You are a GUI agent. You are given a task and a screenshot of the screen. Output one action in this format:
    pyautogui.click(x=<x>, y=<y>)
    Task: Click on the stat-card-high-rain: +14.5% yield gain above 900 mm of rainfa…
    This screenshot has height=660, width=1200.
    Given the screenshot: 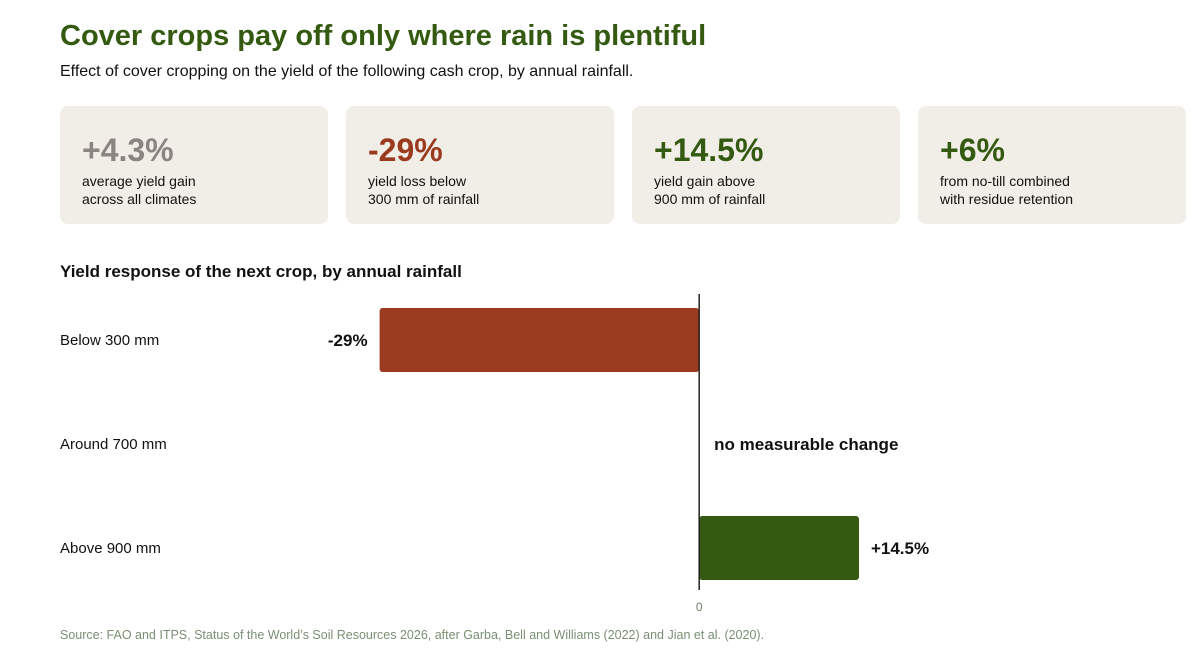 What is the action you would take?
    pyautogui.click(x=766, y=165)
    